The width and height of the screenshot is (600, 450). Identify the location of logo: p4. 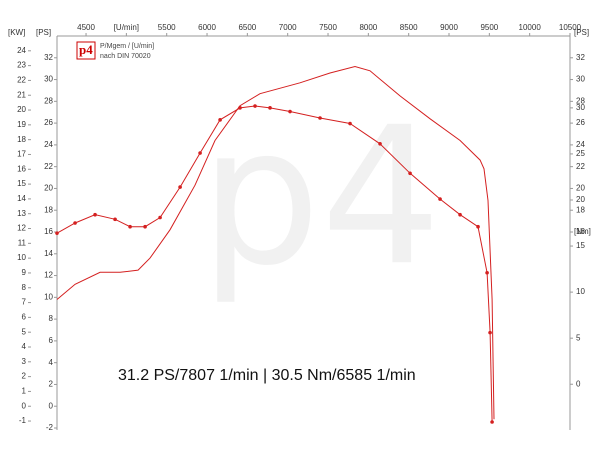
(86, 49).